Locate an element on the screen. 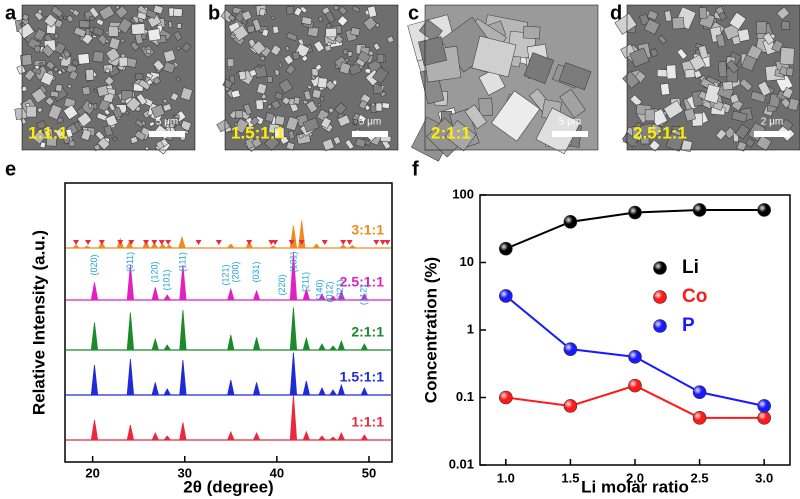 This screenshot has width=800, height=499. ratio-label: 2:1:1 is located at coordinates (451, 132).